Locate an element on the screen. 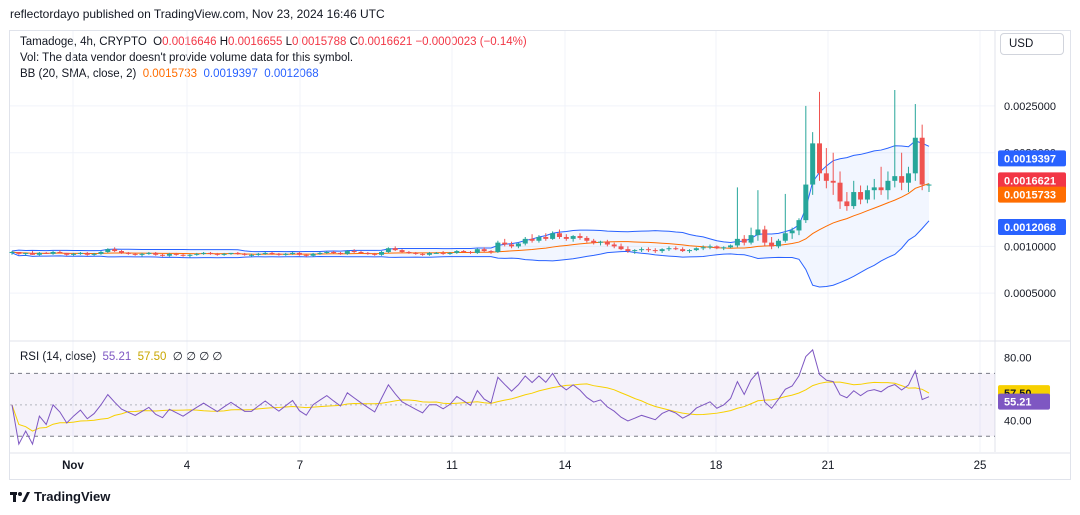  bb-upper-value: 0.0019397 is located at coordinates (230, 74).